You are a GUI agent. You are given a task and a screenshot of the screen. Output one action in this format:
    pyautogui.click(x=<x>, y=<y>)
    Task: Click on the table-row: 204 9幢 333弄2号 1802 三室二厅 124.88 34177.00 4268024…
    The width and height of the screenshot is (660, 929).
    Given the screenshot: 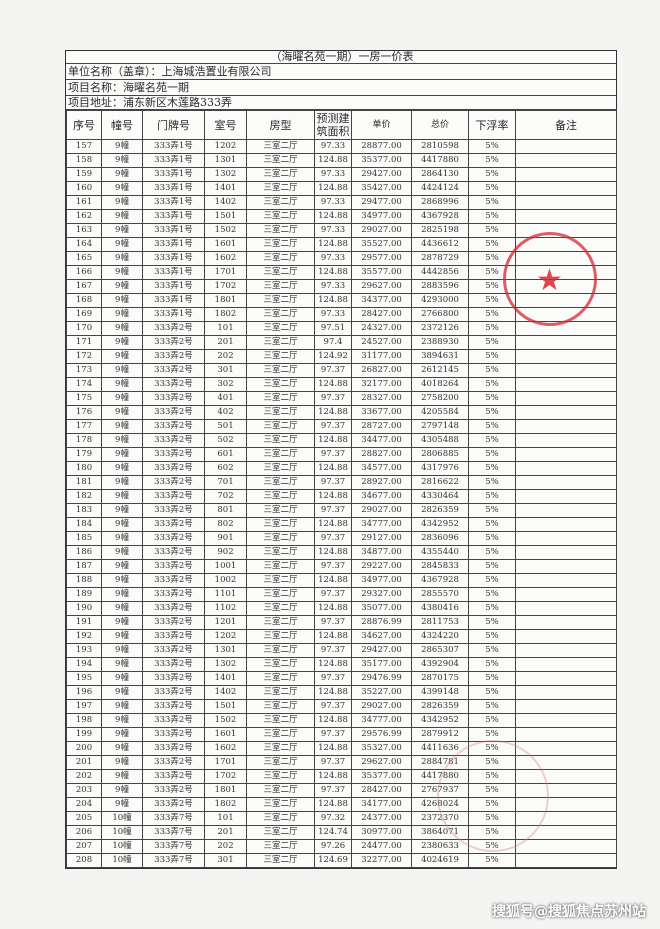 What is the action you would take?
    pyautogui.click(x=341, y=804)
    